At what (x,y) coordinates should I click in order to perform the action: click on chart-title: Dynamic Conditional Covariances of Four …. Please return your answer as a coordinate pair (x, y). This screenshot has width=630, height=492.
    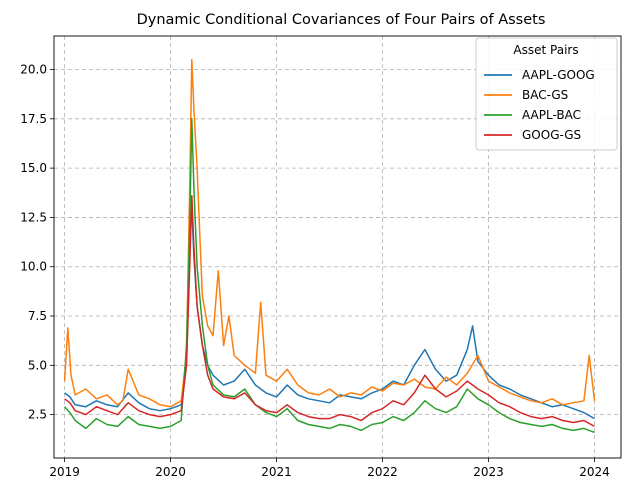
    Looking at the image, I should click on (341, 20).